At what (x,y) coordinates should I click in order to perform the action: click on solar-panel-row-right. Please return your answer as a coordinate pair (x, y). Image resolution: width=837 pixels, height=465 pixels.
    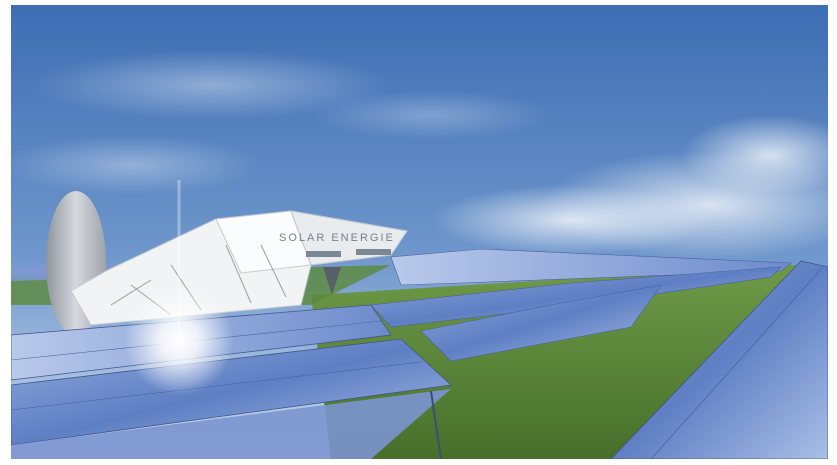
    Looking at the image, I should click on (719, 359).